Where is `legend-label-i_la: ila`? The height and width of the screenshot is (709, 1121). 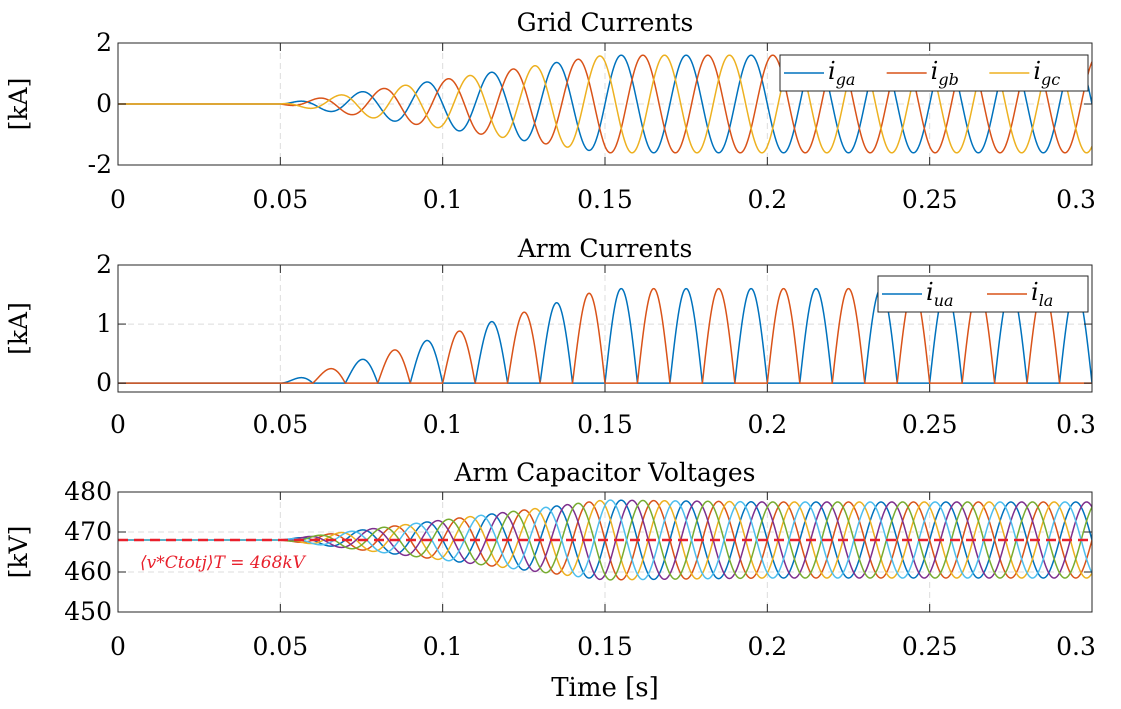
legend-label-i_la: ila is located at coordinates (1042, 294).